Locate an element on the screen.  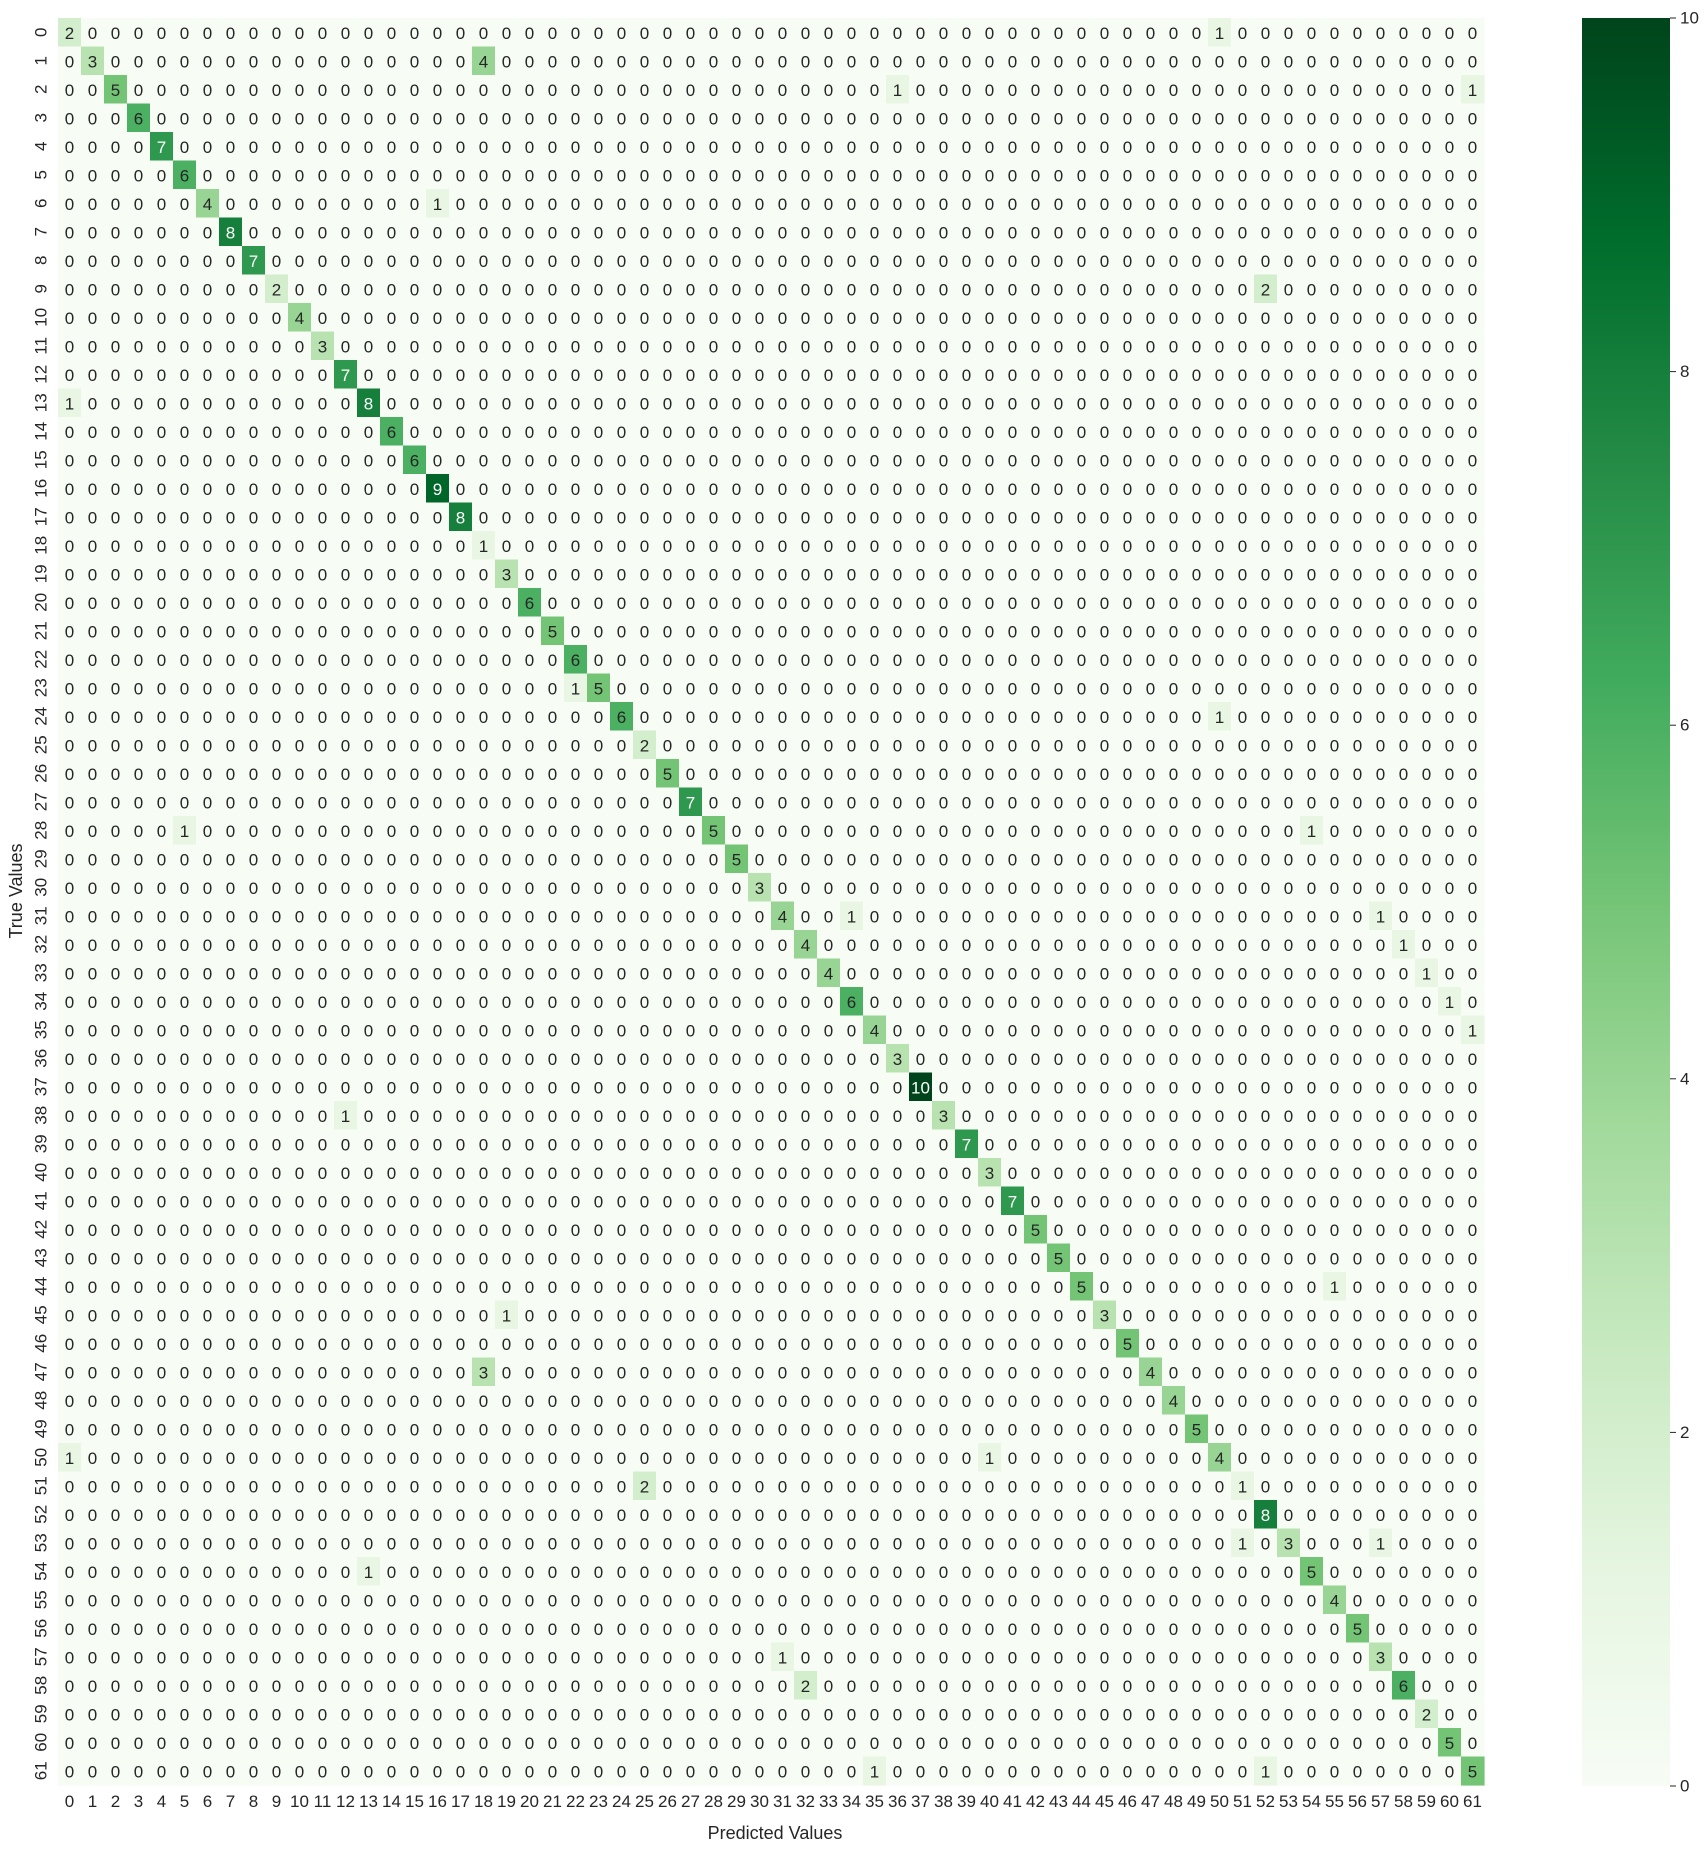
cell-value-label: 7 is located at coordinates (161, 147).